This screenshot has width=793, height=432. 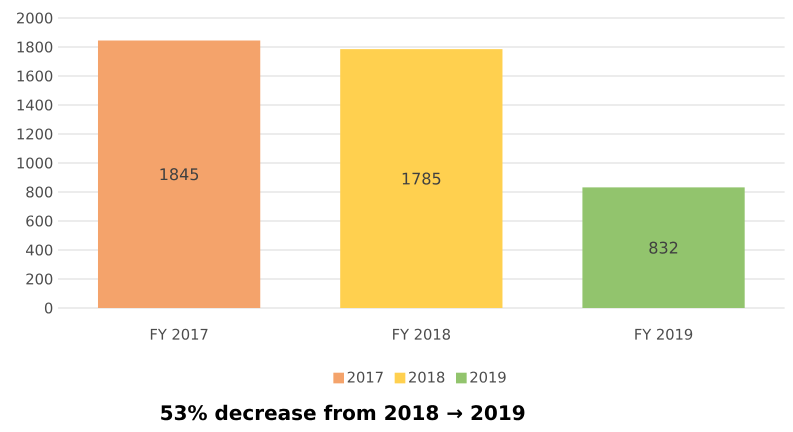 I want to click on y-tick-label: 200, so click(x=39, y=279).